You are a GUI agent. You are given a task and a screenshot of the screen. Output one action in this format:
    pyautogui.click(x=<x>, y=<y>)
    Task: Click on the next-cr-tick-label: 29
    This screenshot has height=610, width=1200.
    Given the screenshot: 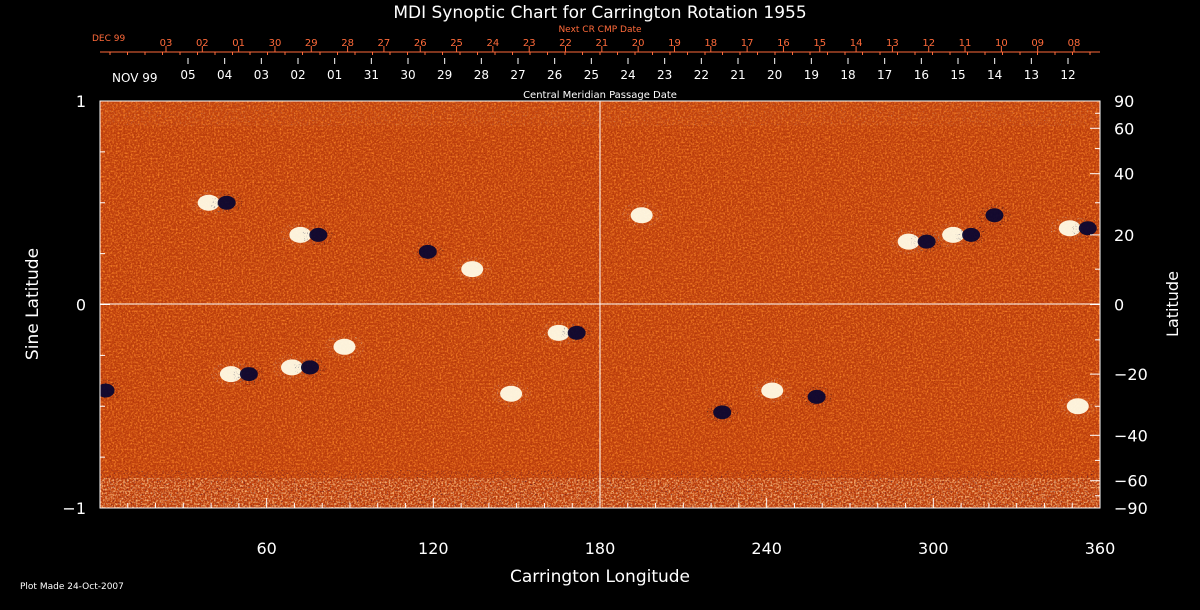 What is the action you would take?
    pyautogui.click(x=311, y=43)
    